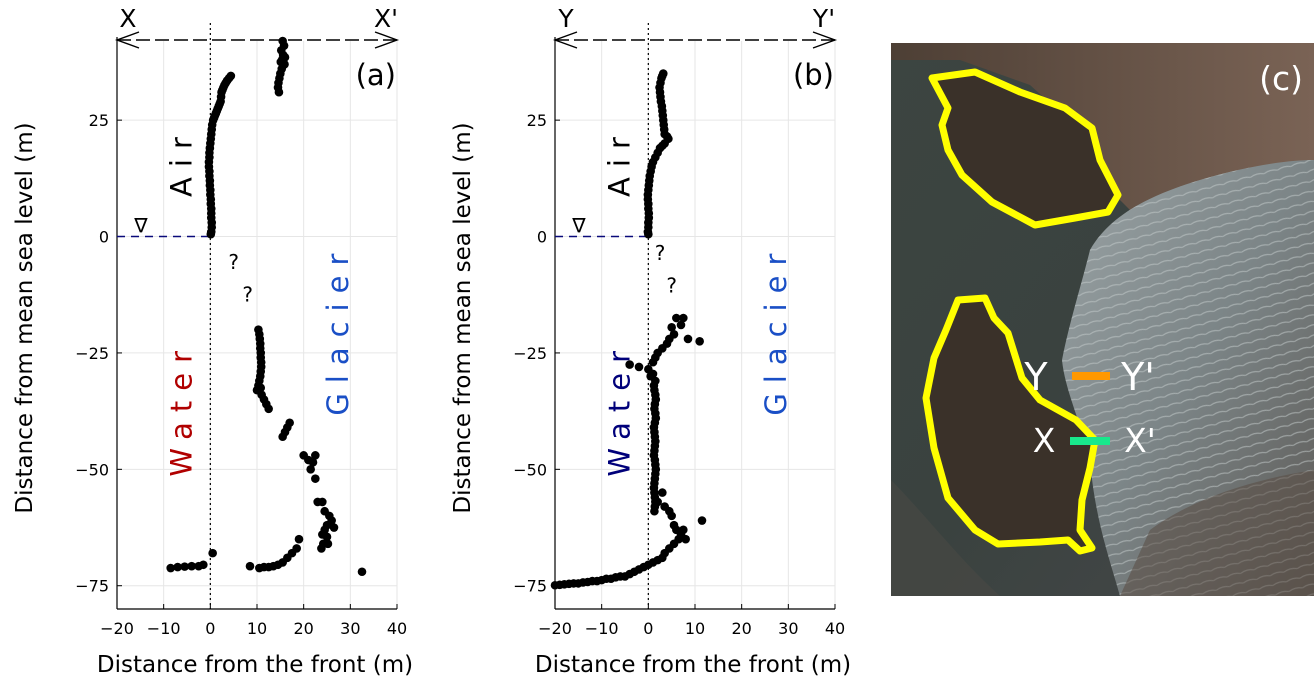 The width and height of the screenshot is (1314, 680). What do you see at coordinates (463, 317) in the screenshot?
I see `panel-b-ylabel: Distance from mean sea level (m)` at bounding box center [463, 317].